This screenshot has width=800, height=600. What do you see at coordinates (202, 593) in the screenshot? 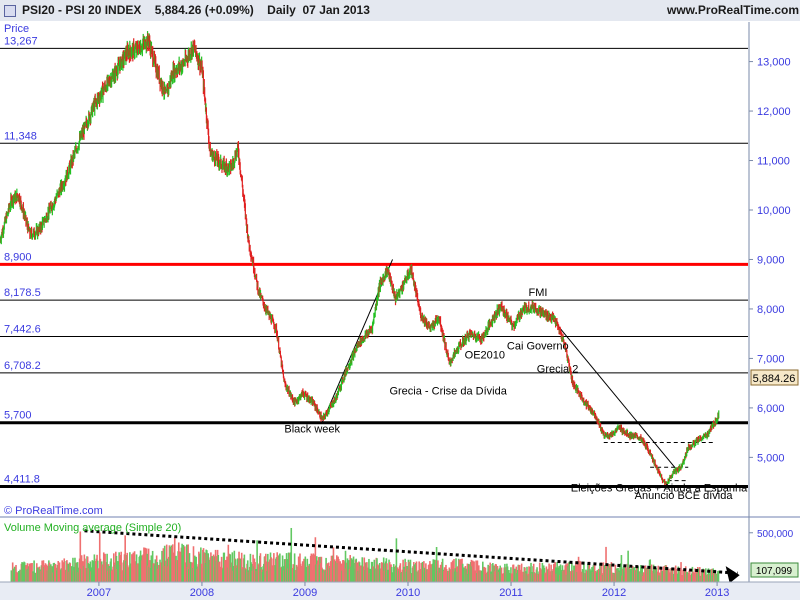
I see `x-tick-label-1: 2008` at bounding box center [202, 593].